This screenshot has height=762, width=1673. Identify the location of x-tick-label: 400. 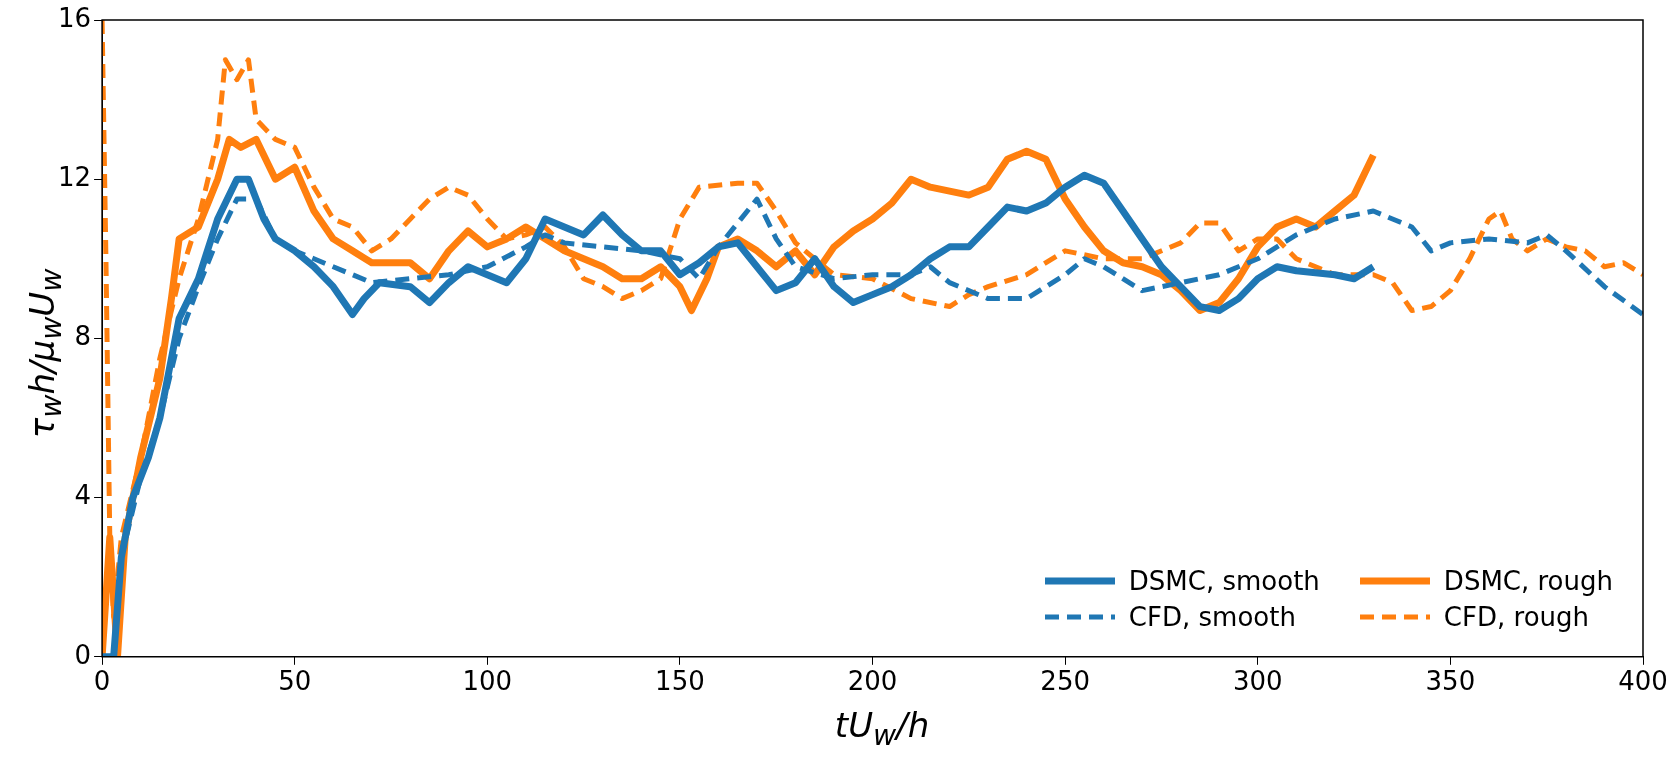
(1643, 681).